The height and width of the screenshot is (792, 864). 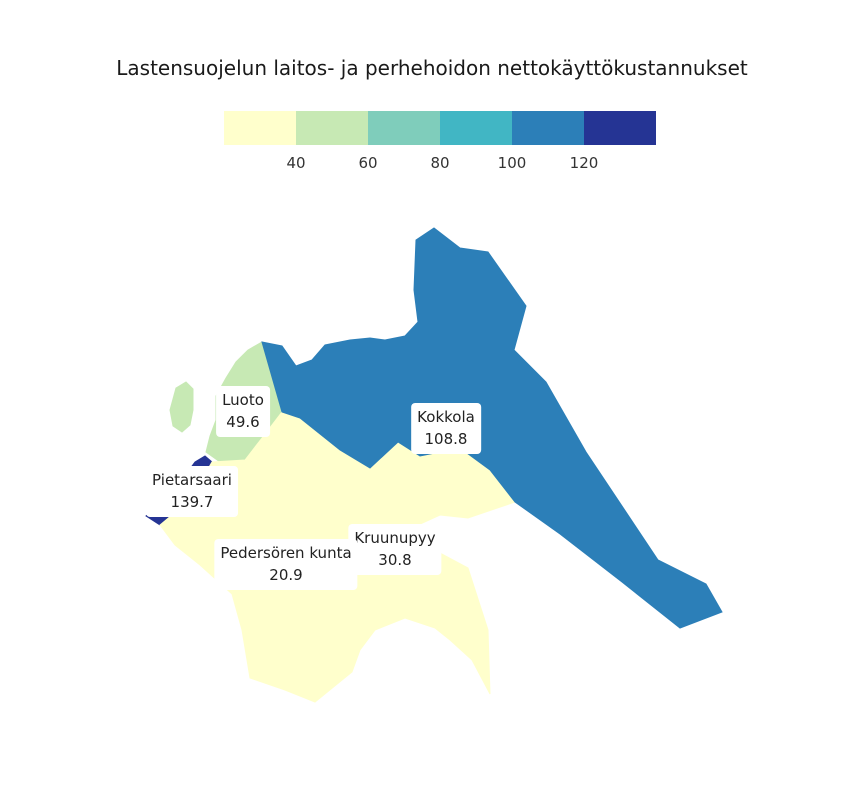 I want to click on legend-tick-label: 80, so click(x=440, y=163).